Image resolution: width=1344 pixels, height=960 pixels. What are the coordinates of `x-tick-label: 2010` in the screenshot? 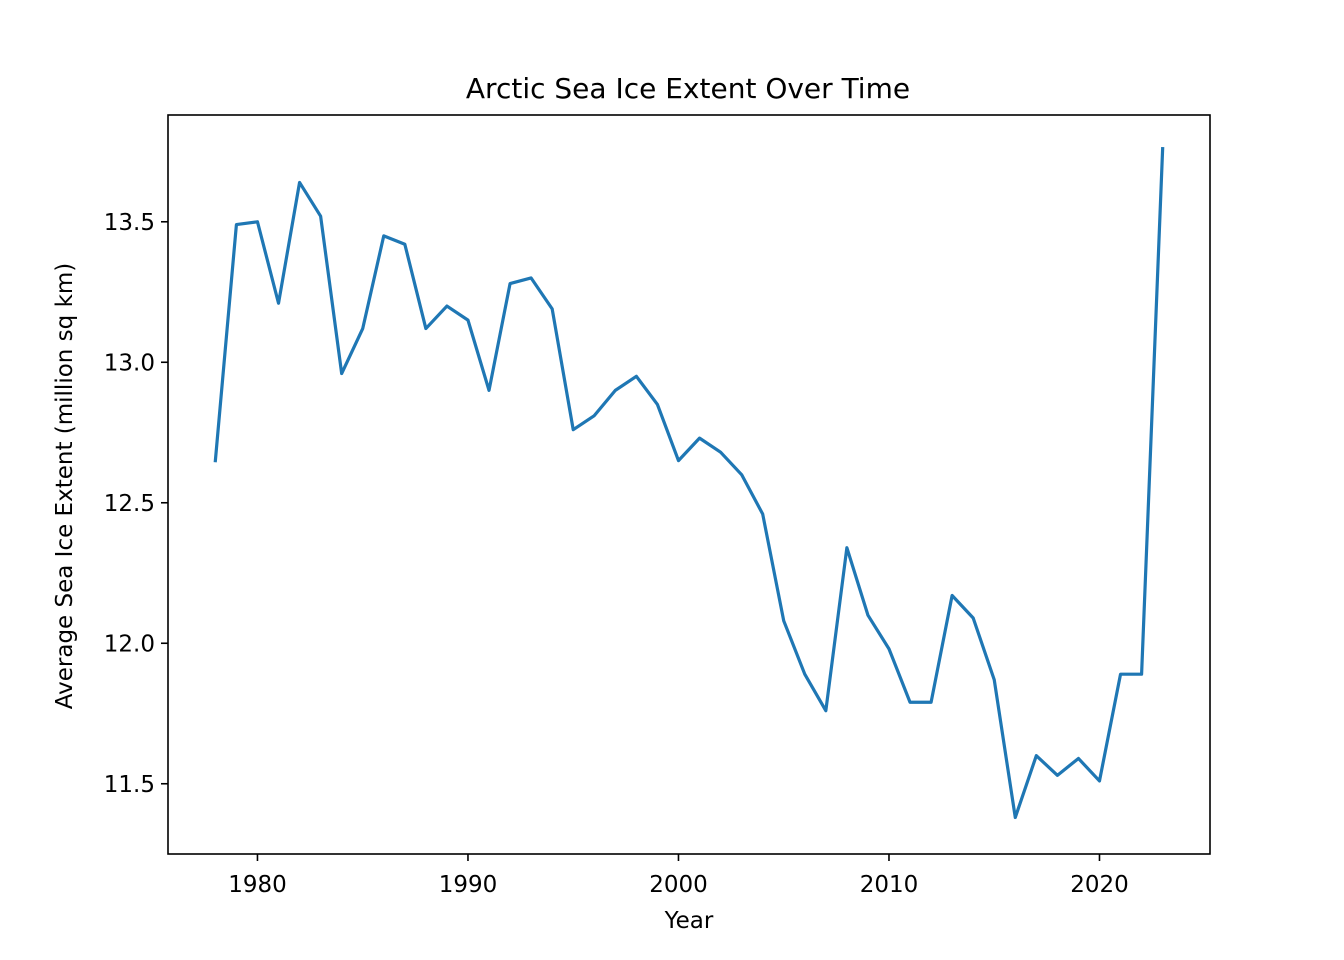 It's located at (889, 885).